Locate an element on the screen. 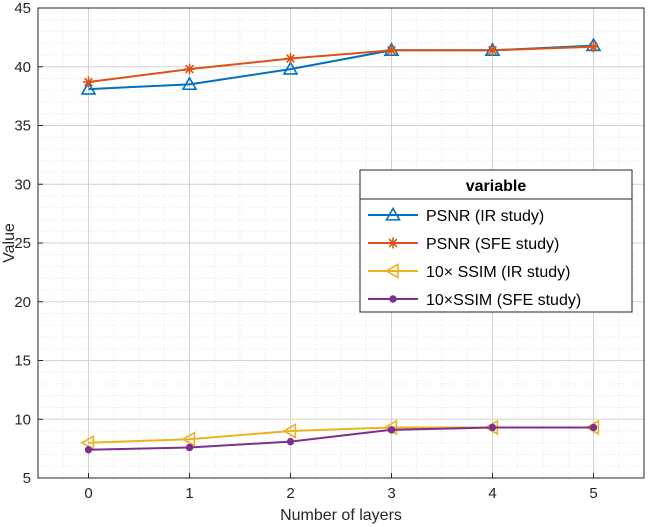 The image size is (650, 527). legend-item: PSNR (IR study) is located at coordinates (456, 215).